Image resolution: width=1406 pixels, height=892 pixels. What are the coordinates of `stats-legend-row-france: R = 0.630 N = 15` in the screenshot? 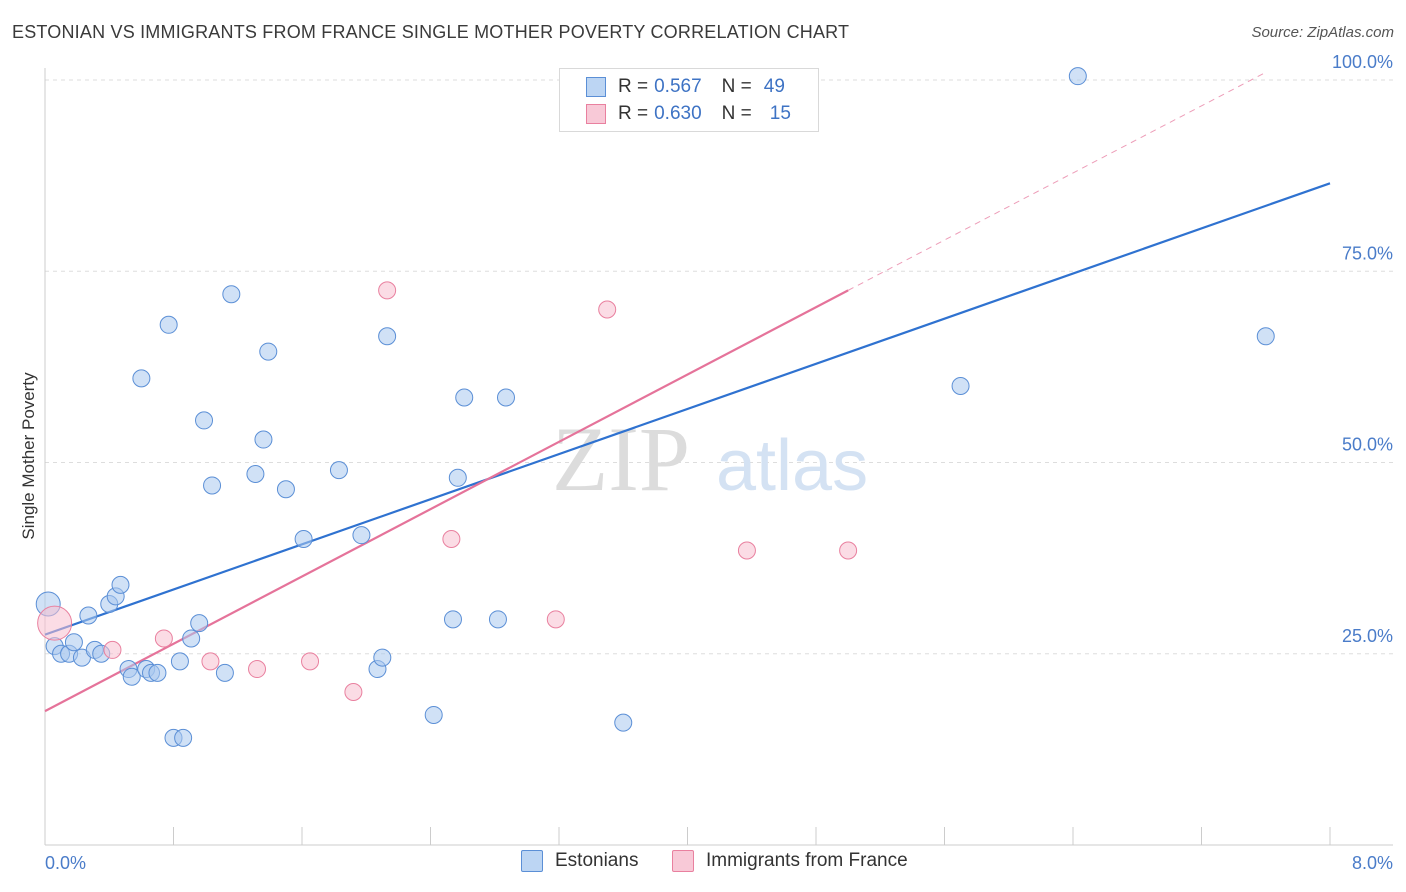 It's located at (675, 114).